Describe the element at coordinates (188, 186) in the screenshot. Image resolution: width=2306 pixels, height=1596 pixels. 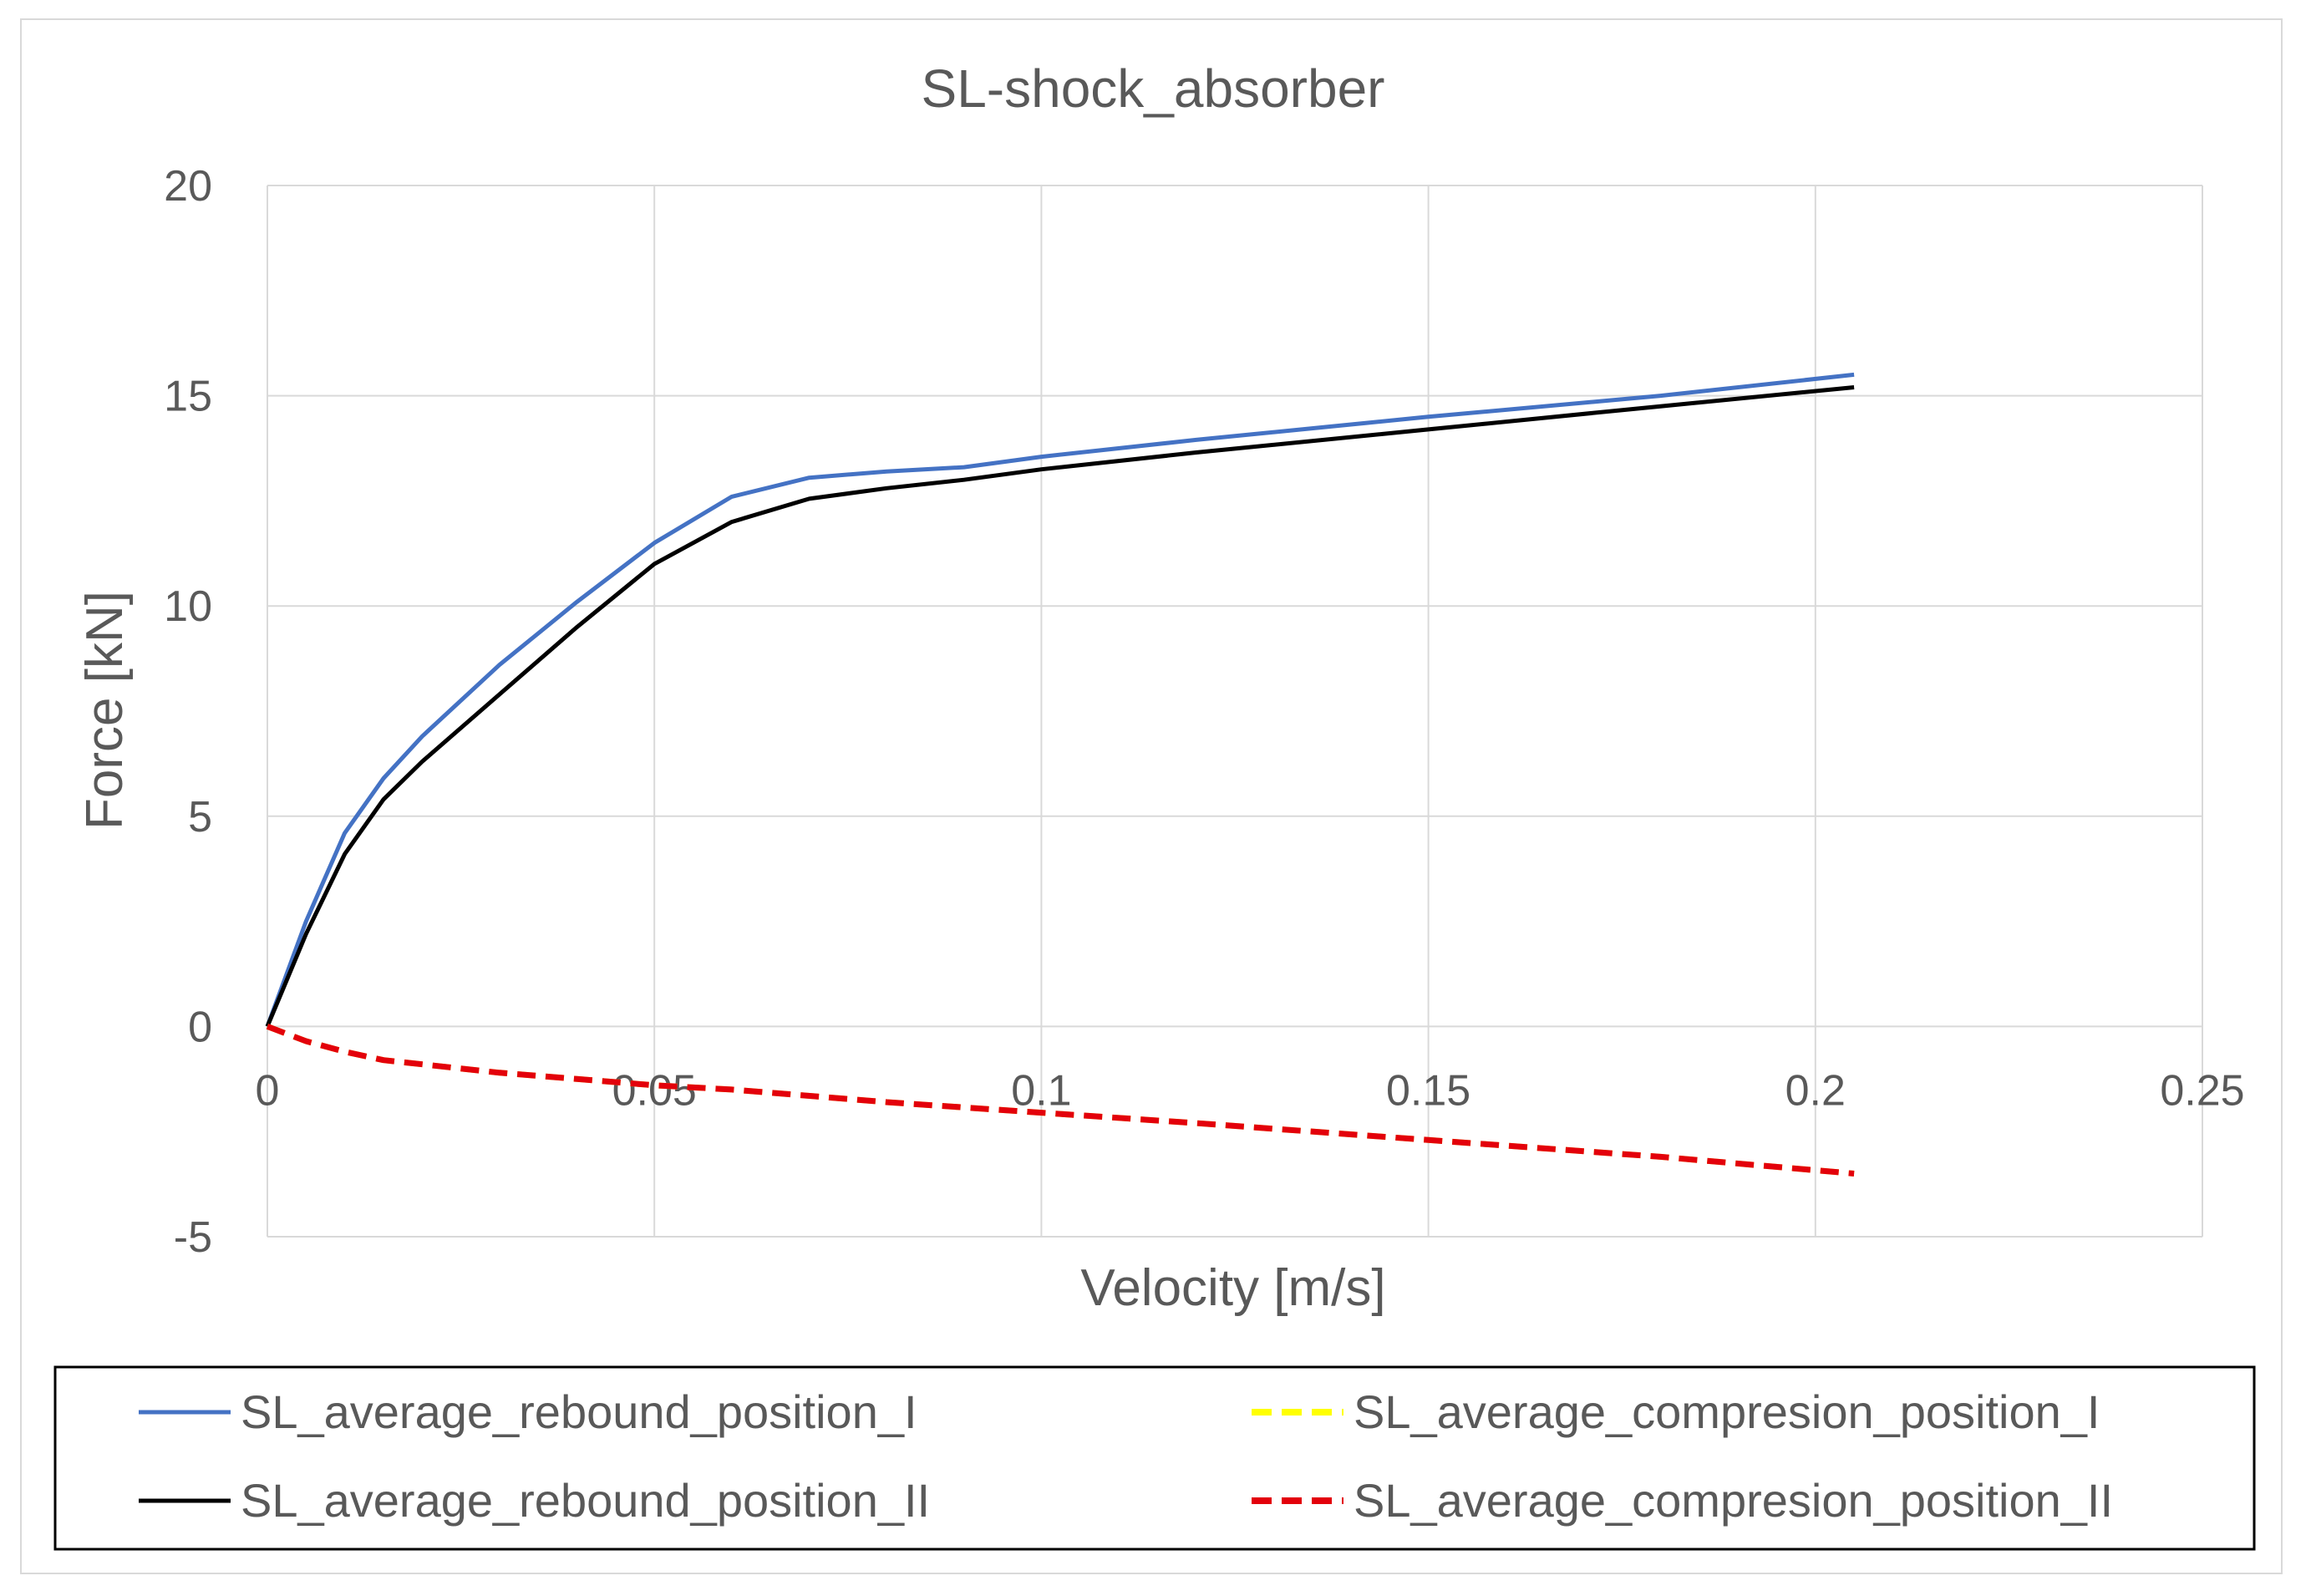
I see `y-tick-label: 20` at that location.